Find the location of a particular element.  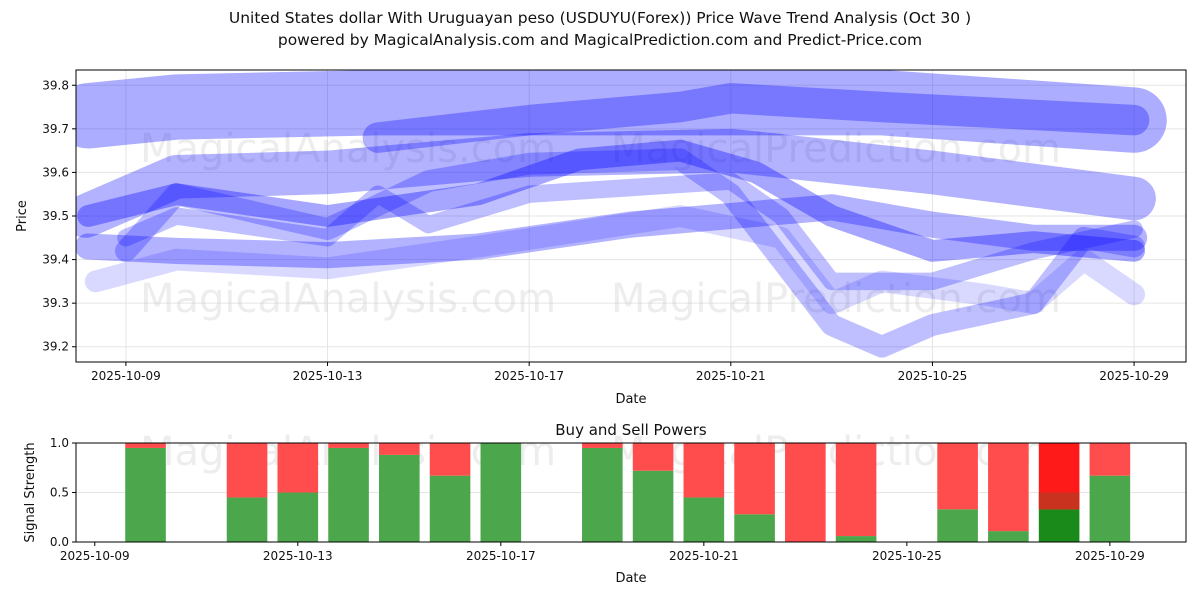

y-tick-label: 0.5 is located at coordinates (59, 493).